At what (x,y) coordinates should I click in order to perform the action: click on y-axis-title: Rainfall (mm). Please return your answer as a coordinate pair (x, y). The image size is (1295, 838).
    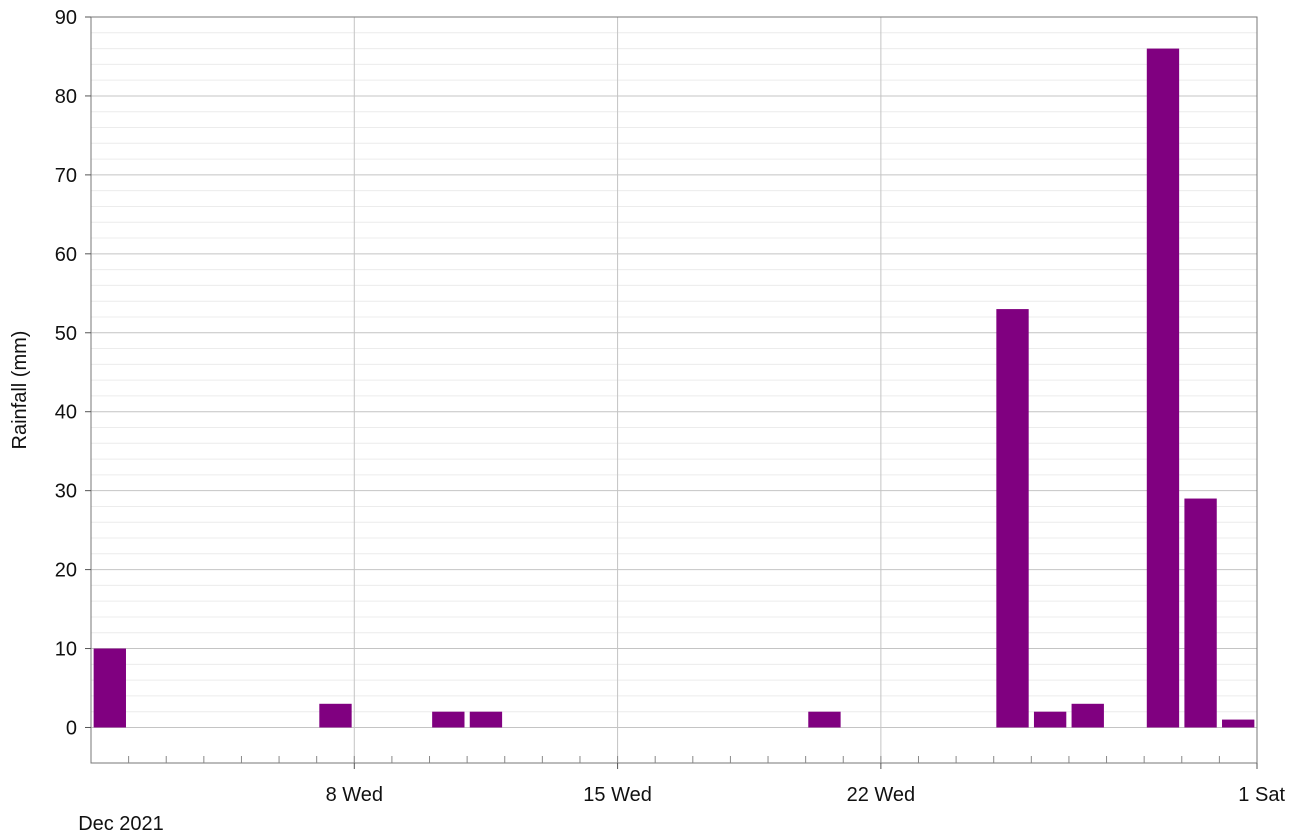
    Looking at the image, I should click on (20, 390).